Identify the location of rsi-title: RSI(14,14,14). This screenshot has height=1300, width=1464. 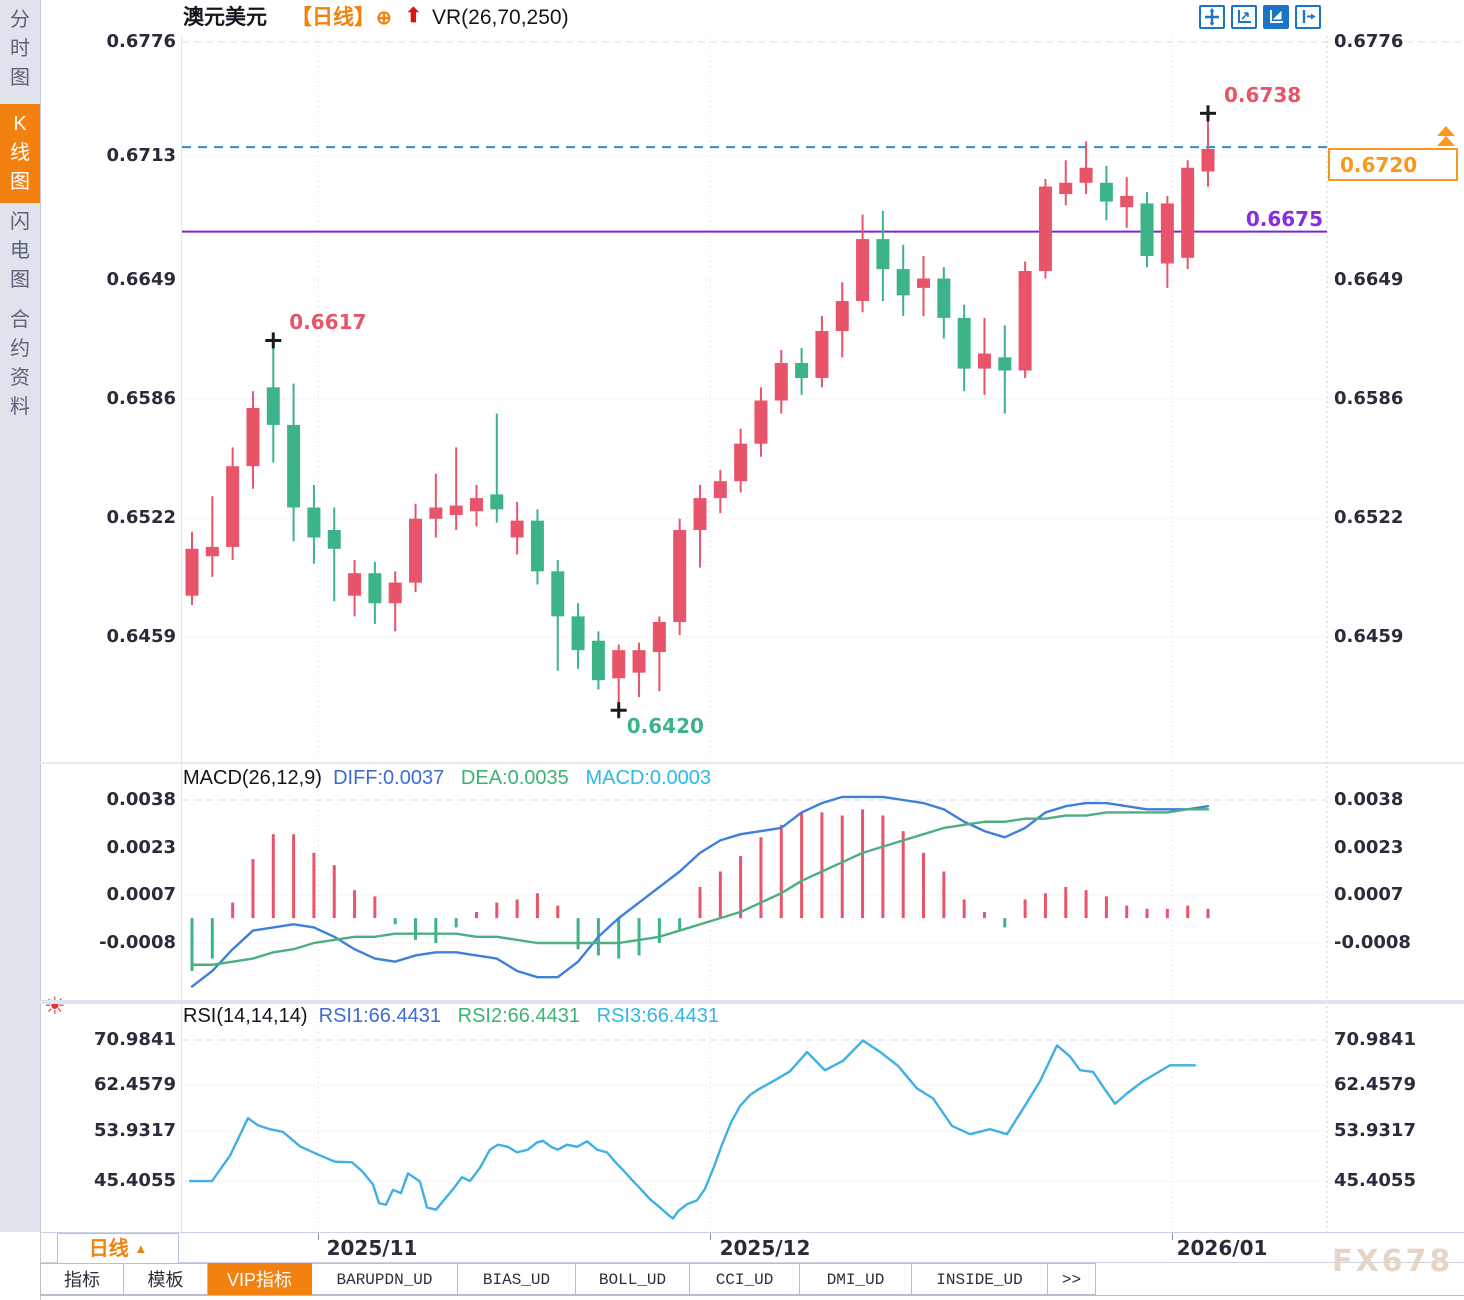
(245, 1016).